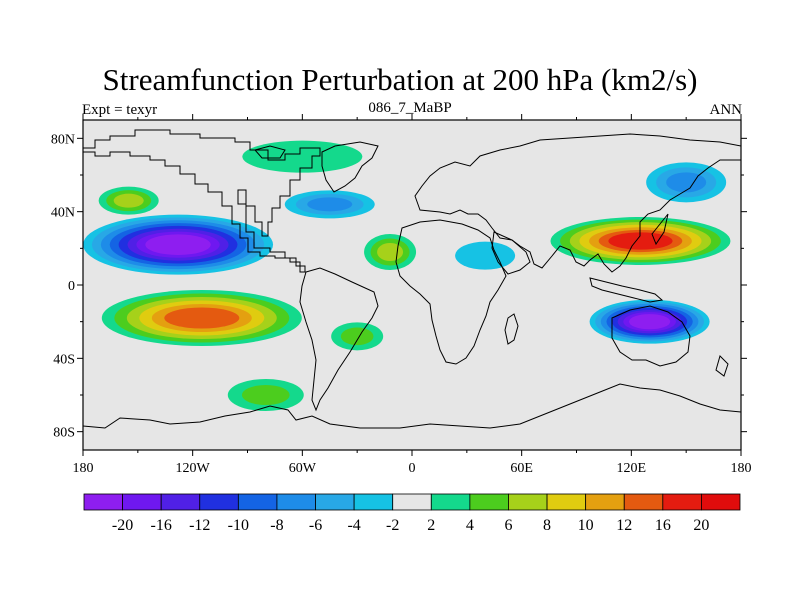  What do you see at coordinates (632, 468) in the screenshot?
I see `x-tick-label: 120E` at bounding box center [632, 468].